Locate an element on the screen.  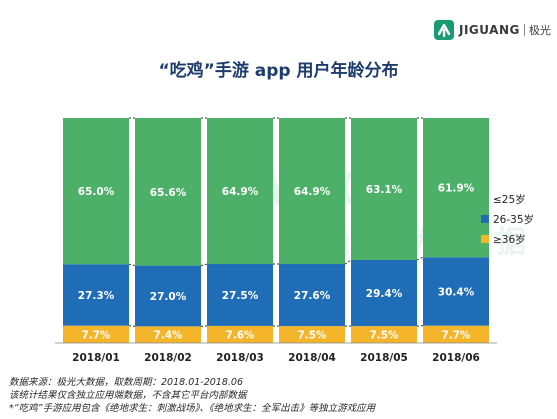
x-tick-label: 2018/02 is located at coordinates (168, 358).